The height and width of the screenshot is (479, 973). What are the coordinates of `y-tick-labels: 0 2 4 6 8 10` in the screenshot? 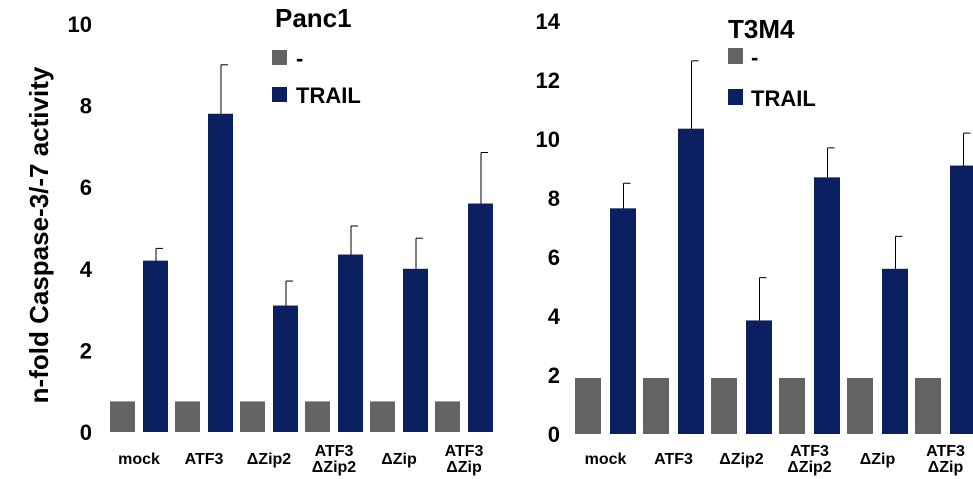 It's located at (80, 228).